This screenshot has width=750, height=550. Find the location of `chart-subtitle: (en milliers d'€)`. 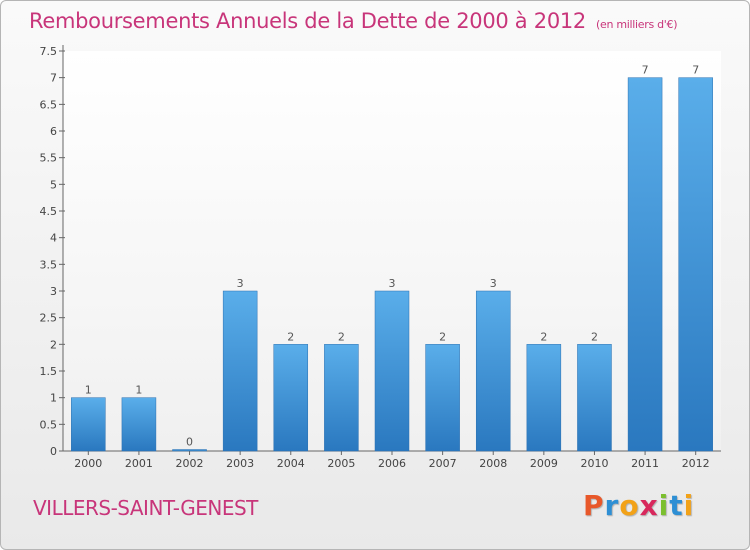

chart-subtitle: (en milliers d'€) is located at coordinates (637, 24).